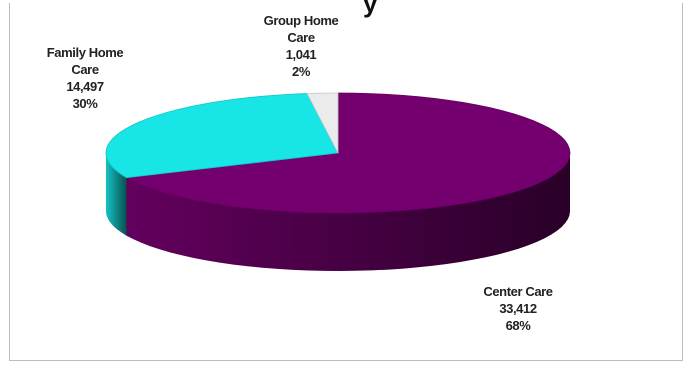 The height and width of the screenshot is (370, 694). Describe the element at coordinates (222, 136) in the screenshot. I see `pie-slice-family-home-care` at that location.